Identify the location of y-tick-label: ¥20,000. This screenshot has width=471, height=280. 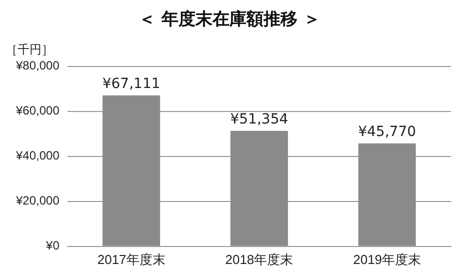
(37, 201).